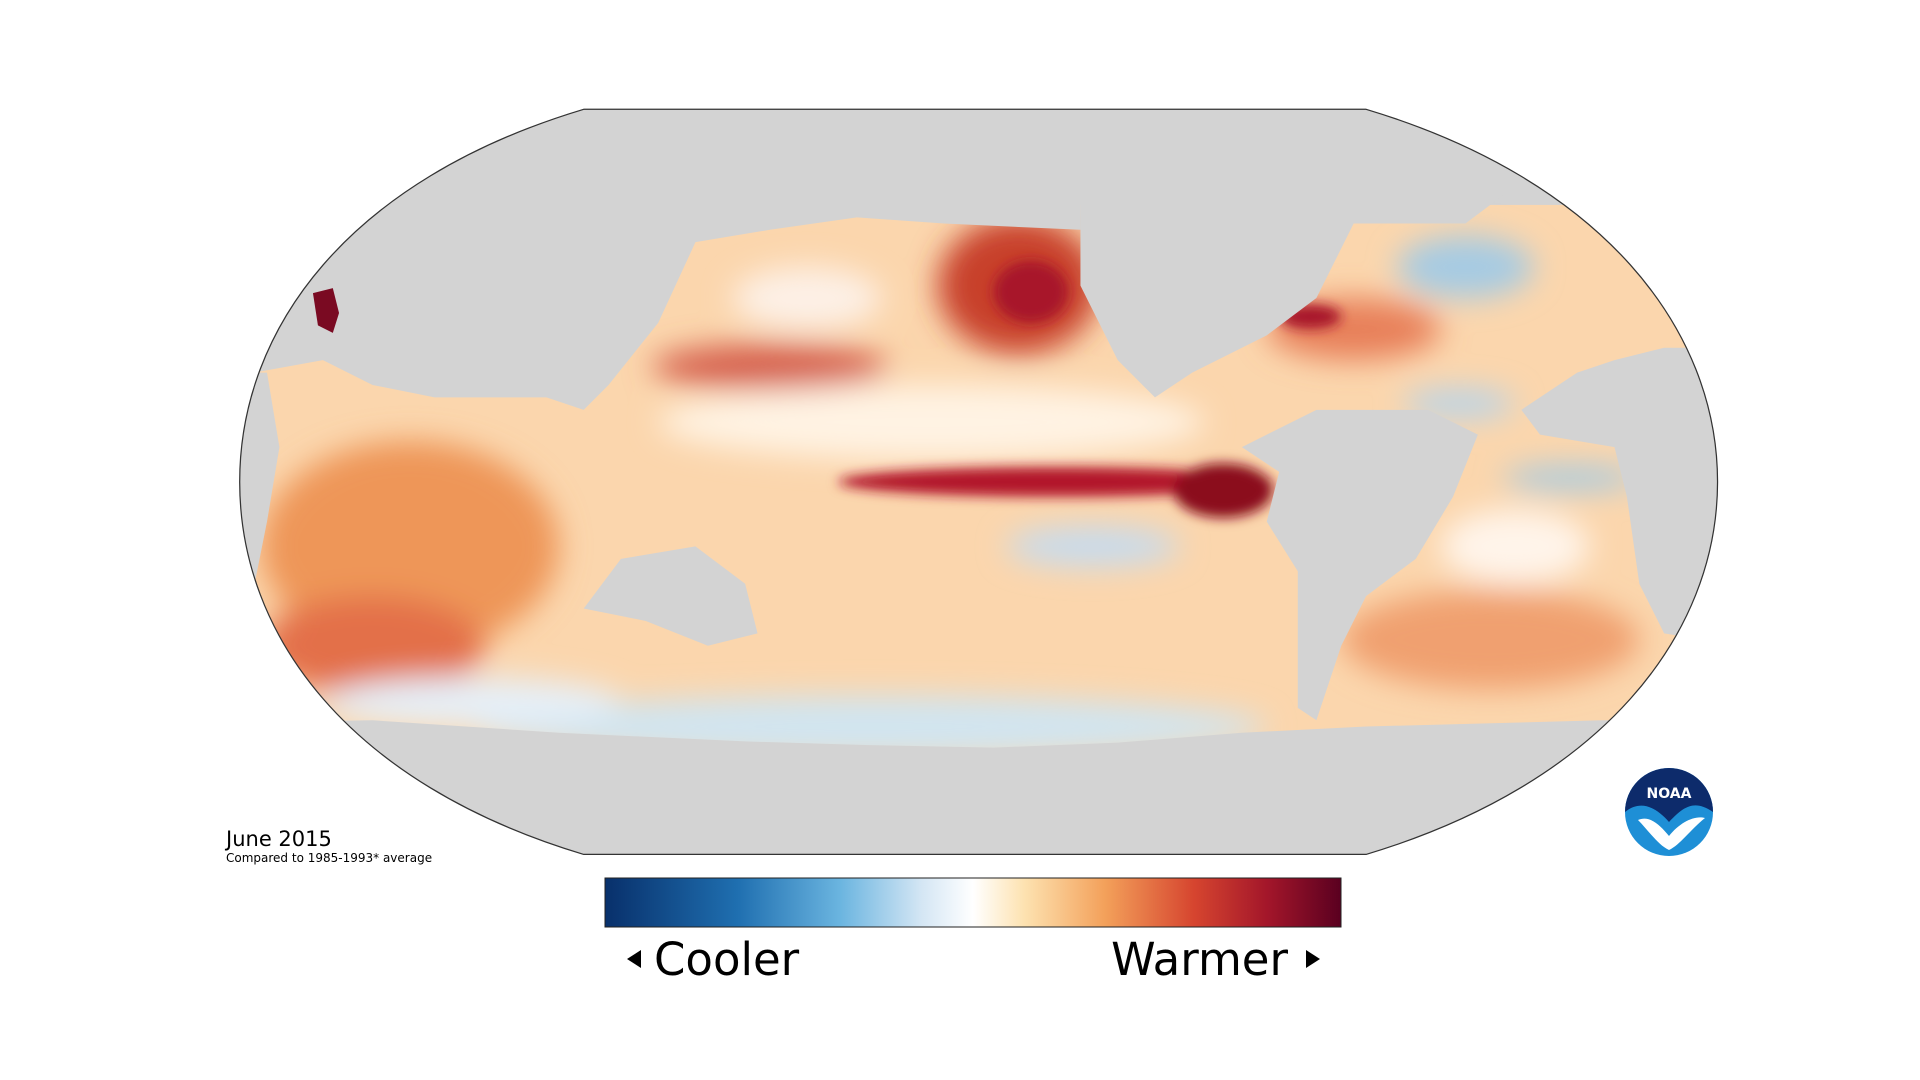  I want to click on logo-top, so click(1669, 795).